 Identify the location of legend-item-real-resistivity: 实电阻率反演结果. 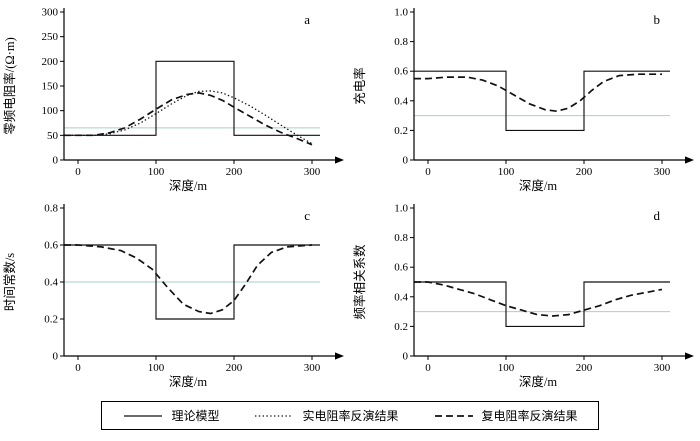
(326, 415).